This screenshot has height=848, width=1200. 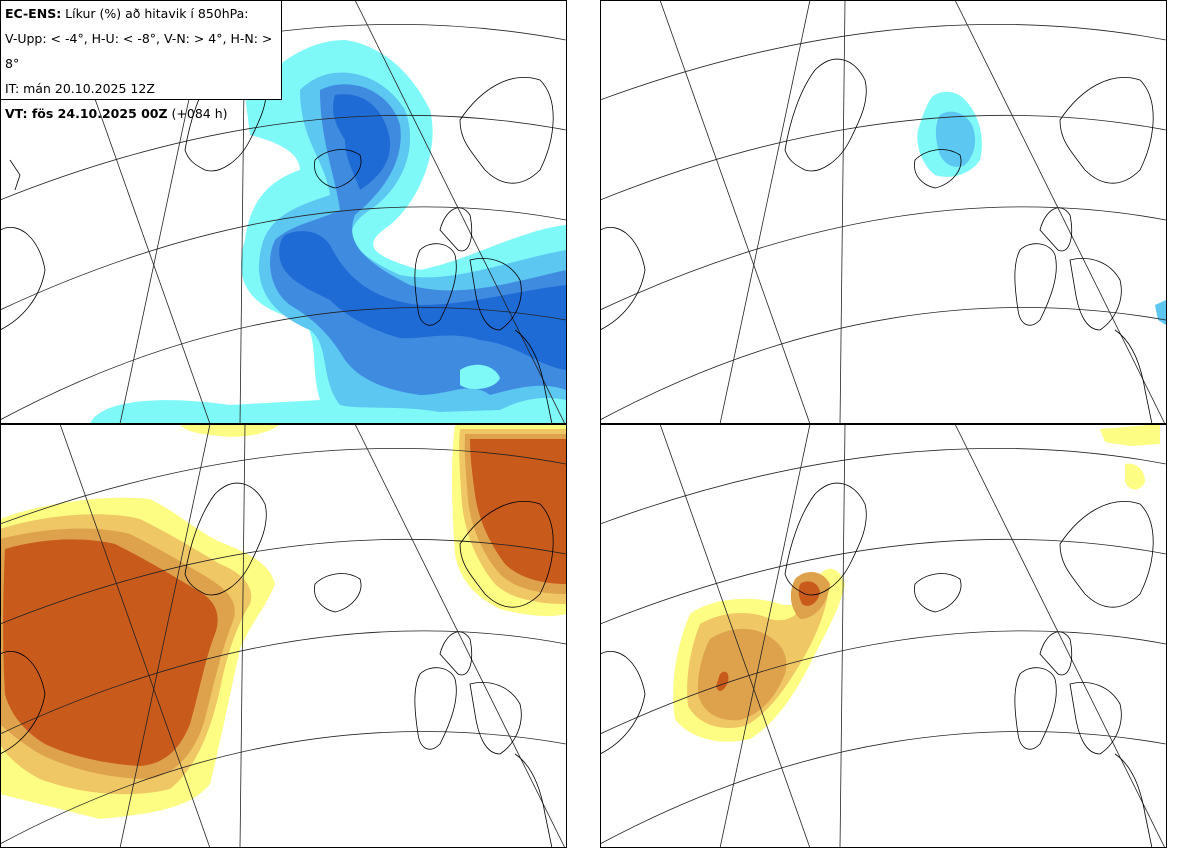 What do you see at coordinates (86, 113) in the screenshot?
I see `valid-time: VT: fös 24.10.2025 00Z` at bounding box center [86, 113].